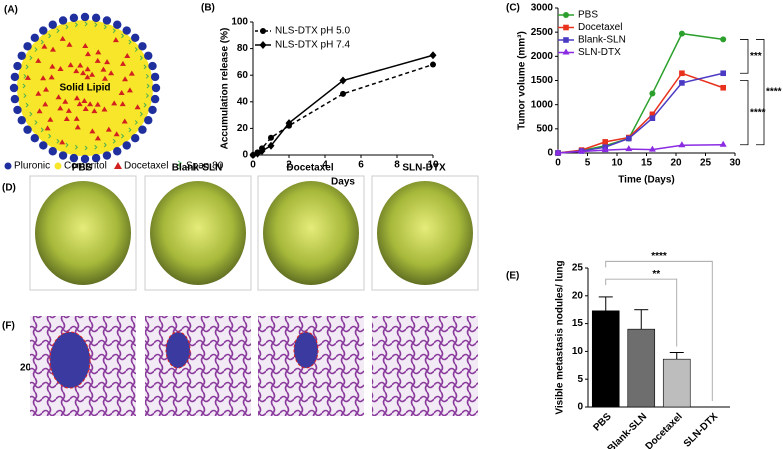  I want to click on legend-label: PBS, so click(588, 15).